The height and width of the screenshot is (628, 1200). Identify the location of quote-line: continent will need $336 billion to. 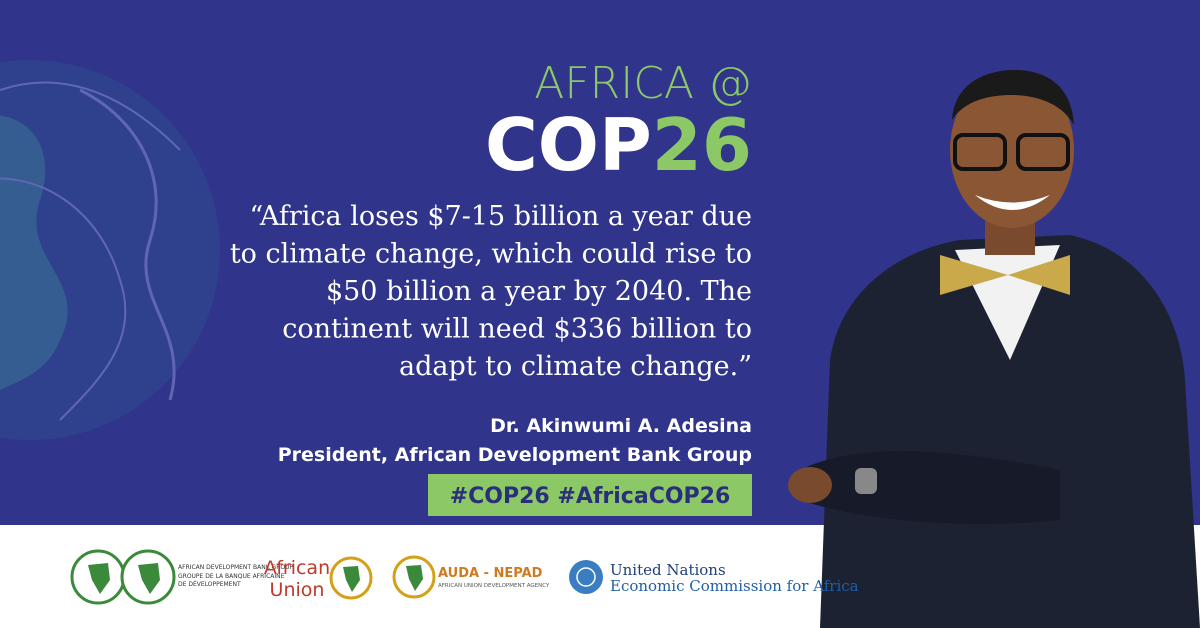
(517, 329).